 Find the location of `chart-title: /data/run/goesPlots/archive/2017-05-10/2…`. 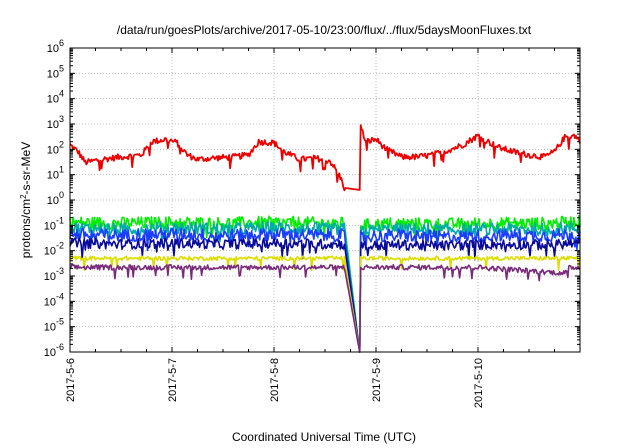

chart-title: /data/run/goesPlots/archive/2017-05-10/2… is located at coordinates (324, 30).